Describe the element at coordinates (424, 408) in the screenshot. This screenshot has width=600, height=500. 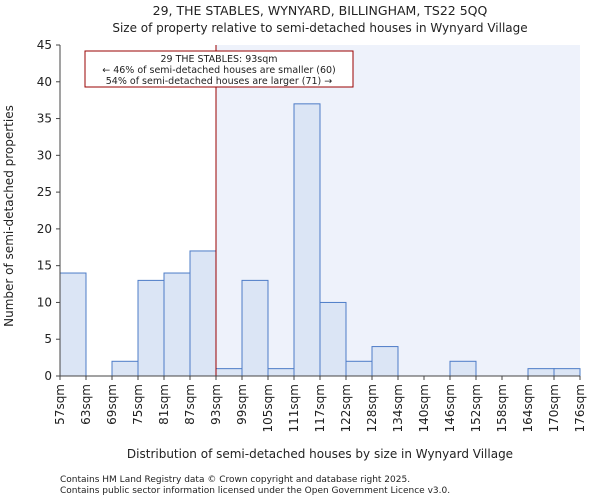
I see `x-tick-label: 140sqm` at that location.